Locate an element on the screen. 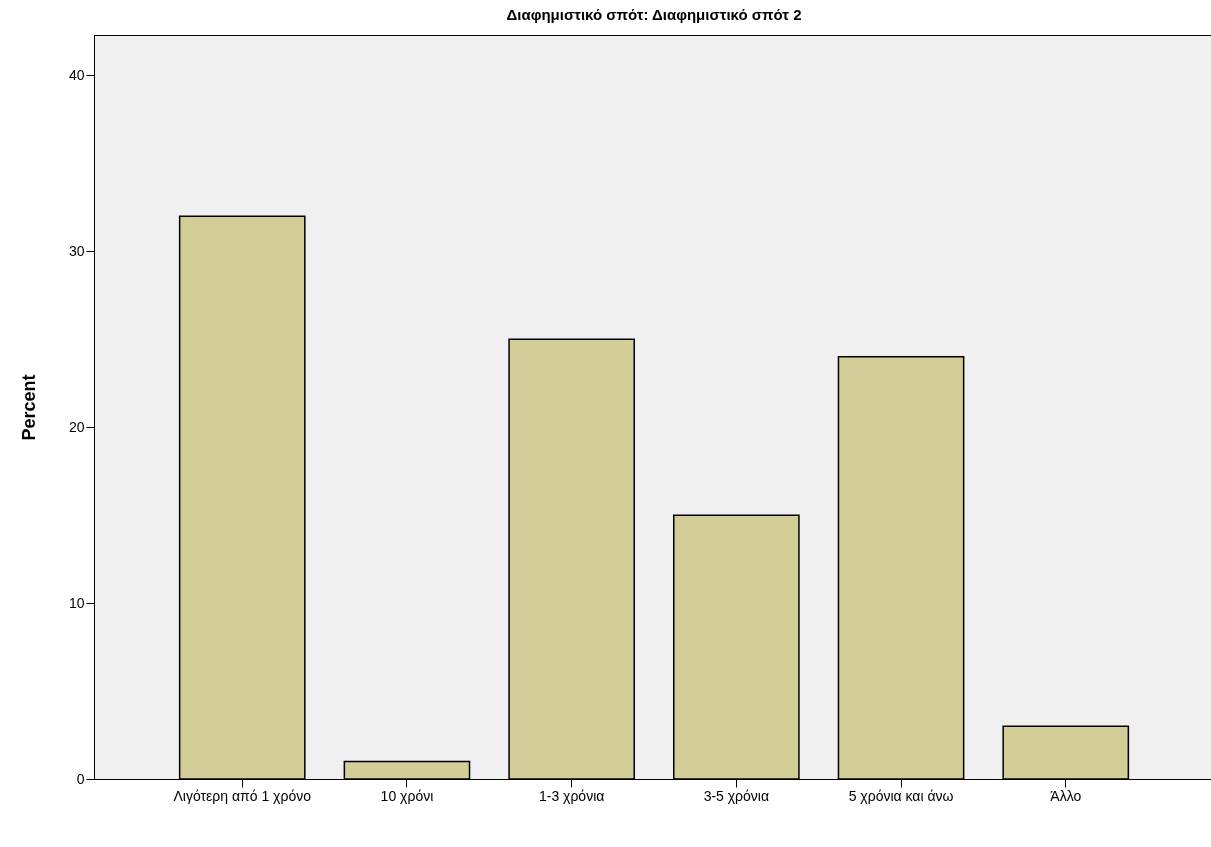 This screenshot has width=1211, height=847. y-tick-label: 10 is located at coordinates (76, 602).